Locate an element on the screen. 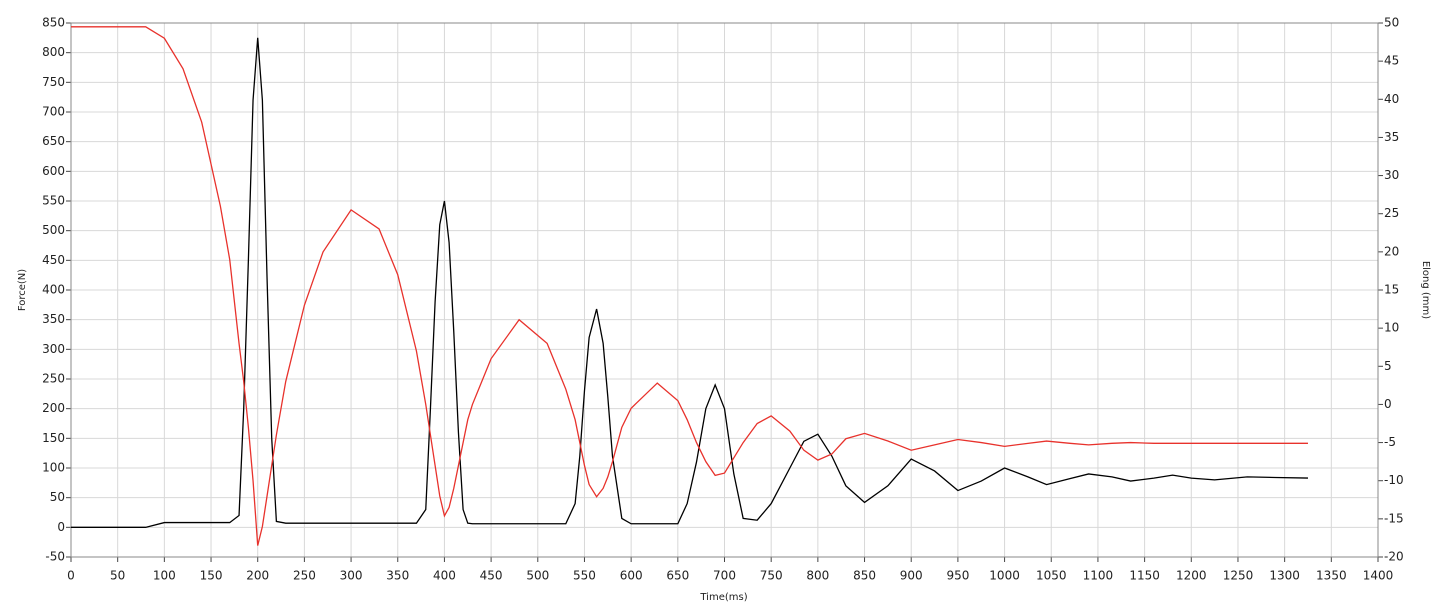 The image size is (1445, 612). y-tick-label: 200 is located at coordinates (53, 408).